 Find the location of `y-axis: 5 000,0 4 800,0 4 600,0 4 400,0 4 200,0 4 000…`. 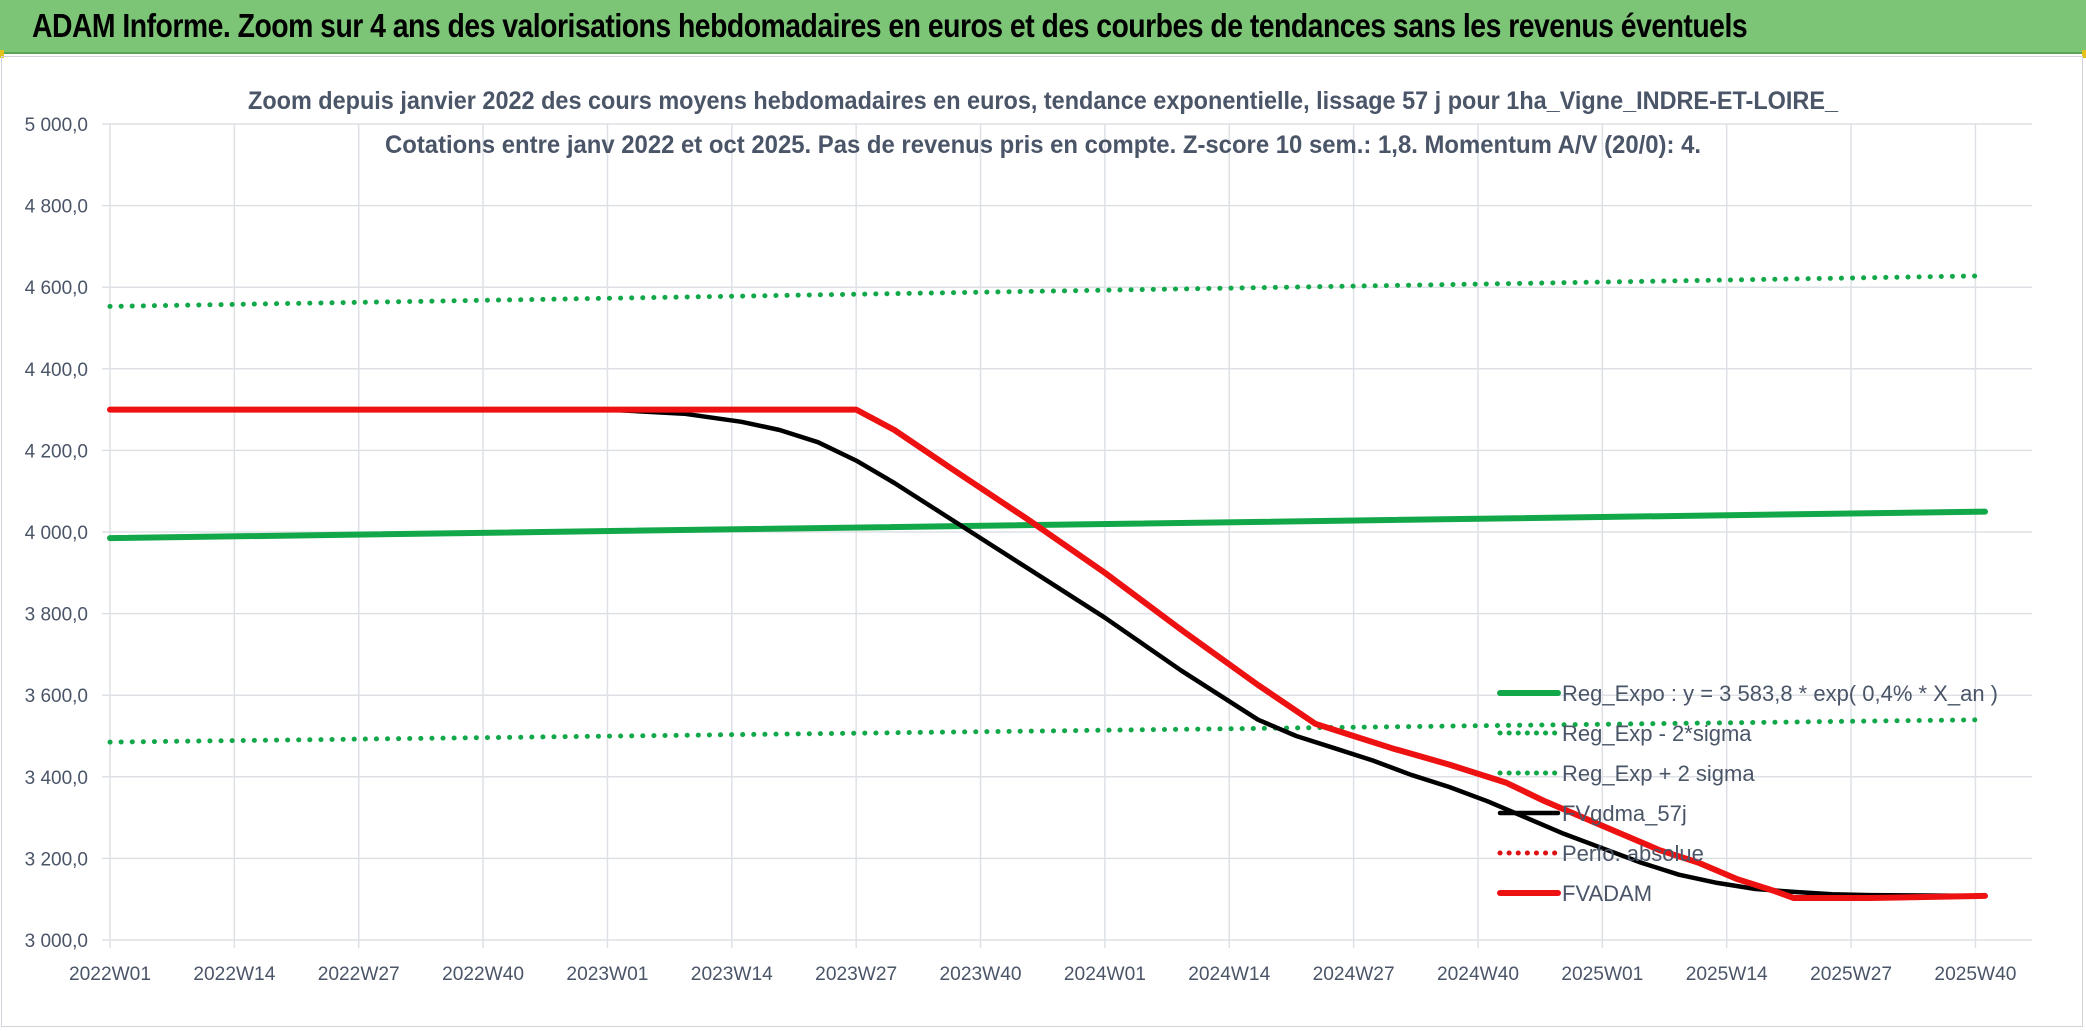

y-axis: 5 000,0 4 800,0 4 600,0 4 400,0 4 200,0 4 000… is located at coordinates (56, 533).